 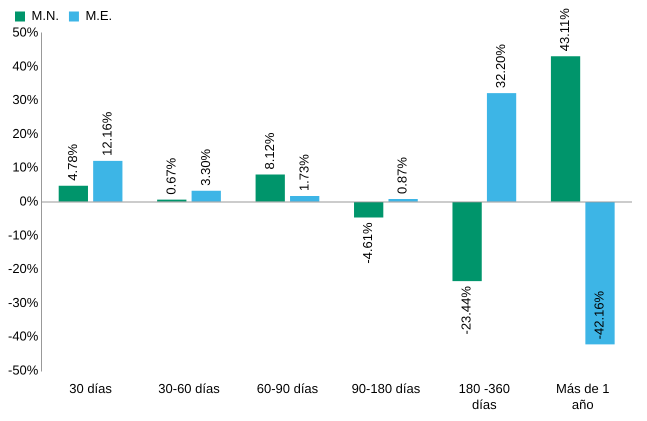 What do you see at coordinates (205, 167) in the screenshot?
I see `data-label: 3.30%` at bounding box center [205, 167].